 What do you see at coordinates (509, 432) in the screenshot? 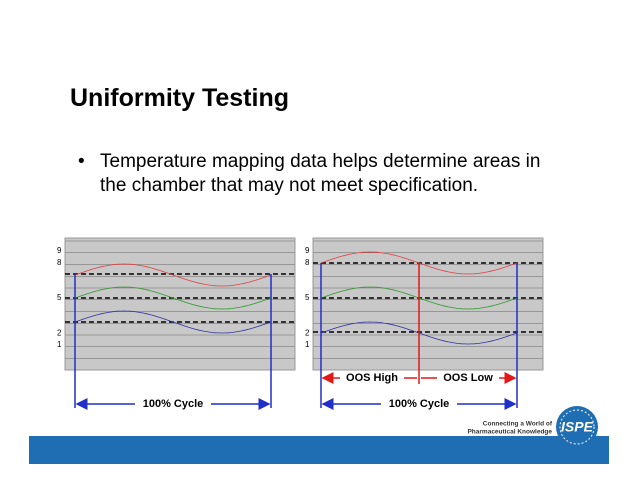
I see `tagline: Pharmaceutical Knowledge` at bounding box center [509, 432].